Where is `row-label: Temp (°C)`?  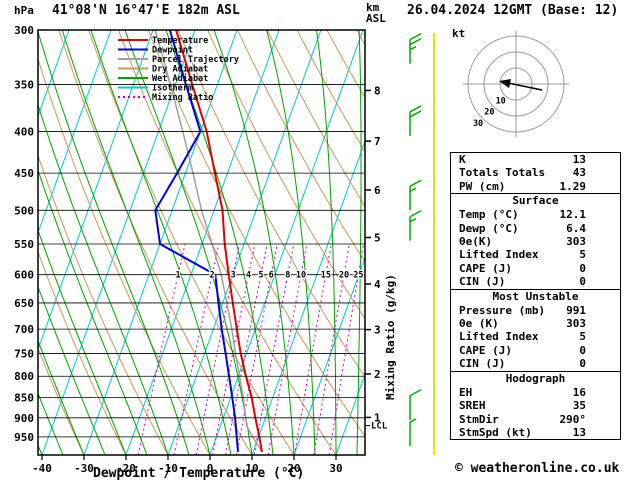 row-label: Temp (°C) is located at coordinates (489, 215).